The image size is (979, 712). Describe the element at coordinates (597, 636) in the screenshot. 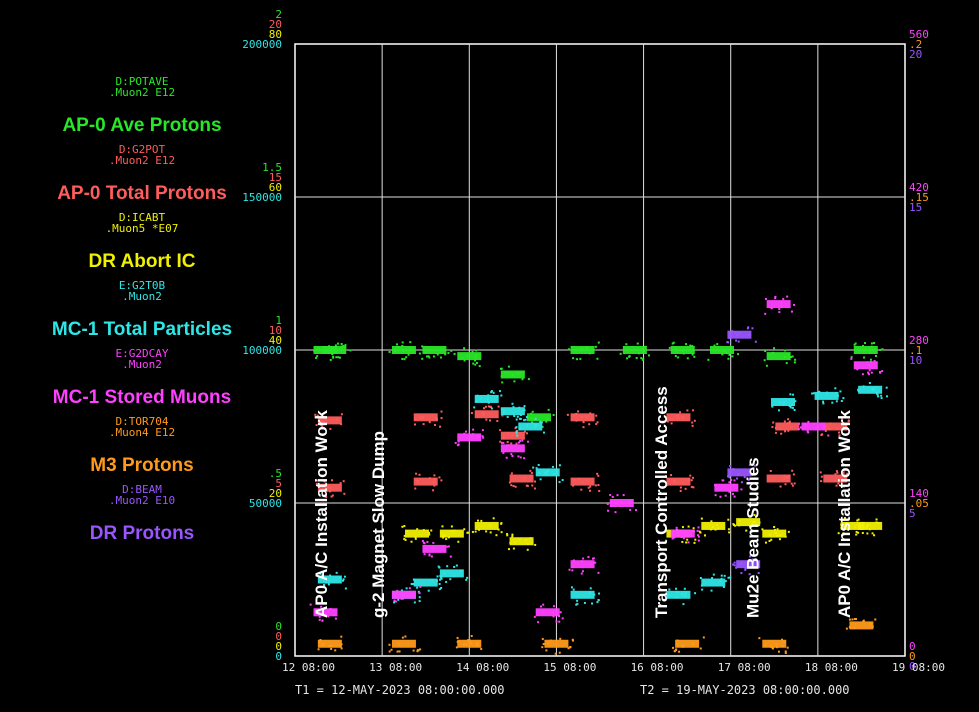

I see `series-m3-protons` at that location.